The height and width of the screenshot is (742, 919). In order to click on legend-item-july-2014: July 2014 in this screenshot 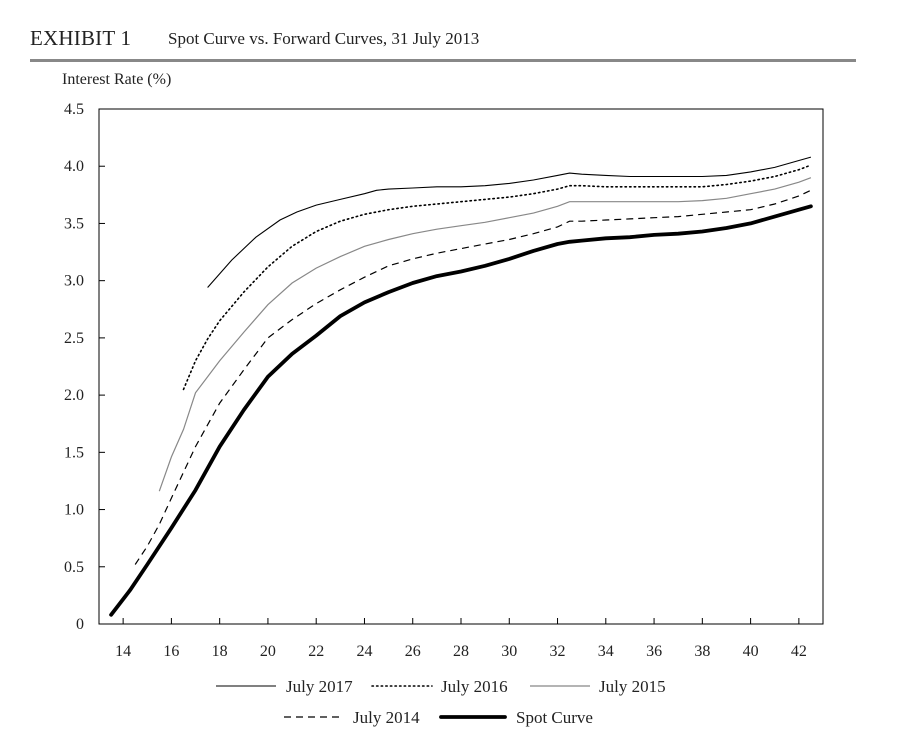, I will do `click(352, 717)`.